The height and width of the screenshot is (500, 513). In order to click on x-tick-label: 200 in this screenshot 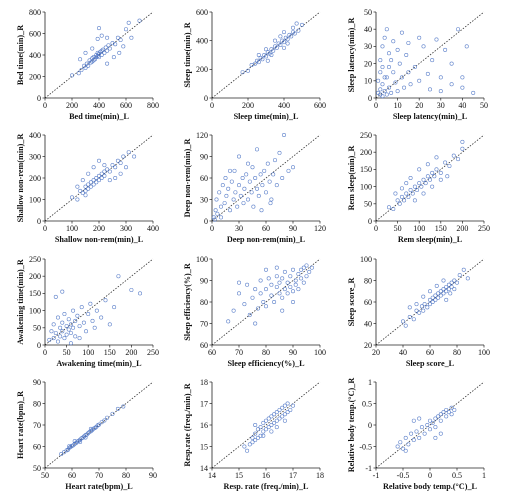, I will do `click(462, 228)`.